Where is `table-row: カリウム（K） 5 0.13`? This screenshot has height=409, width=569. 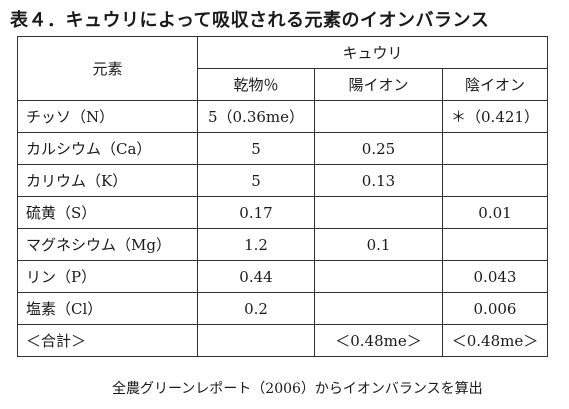
table-row: カリウム（K） 5 0.13 is located at coordinates (282, 180).